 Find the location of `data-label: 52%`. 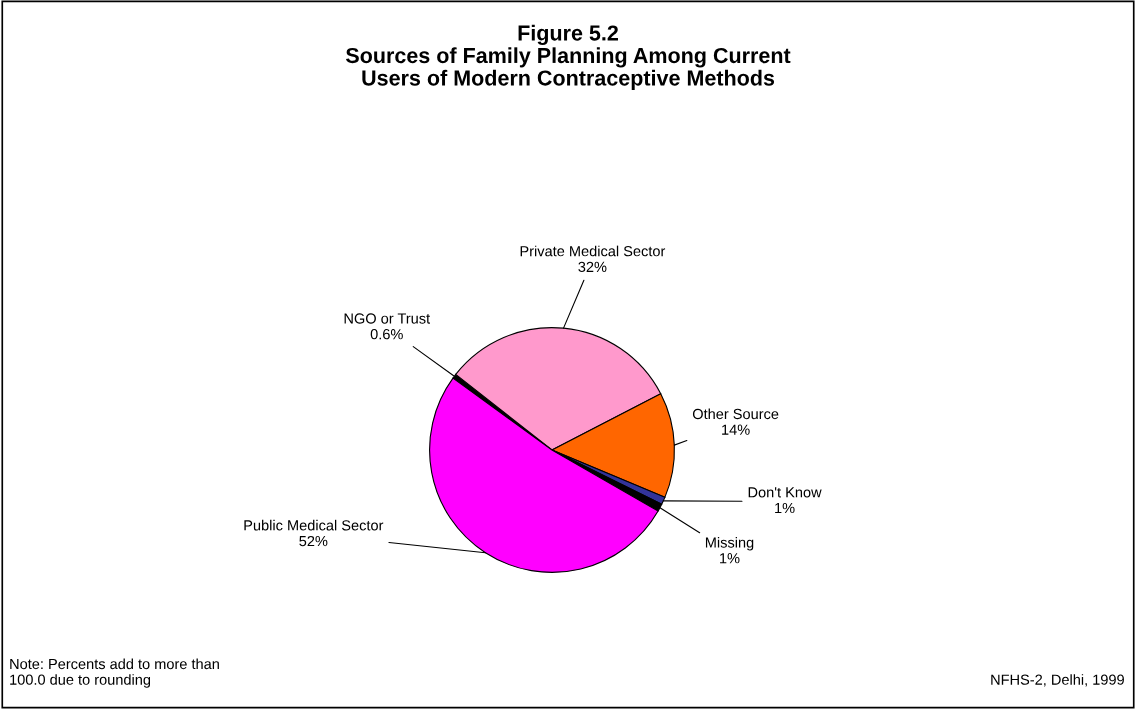

data-label: 52% is located at coordinates (313, 541).